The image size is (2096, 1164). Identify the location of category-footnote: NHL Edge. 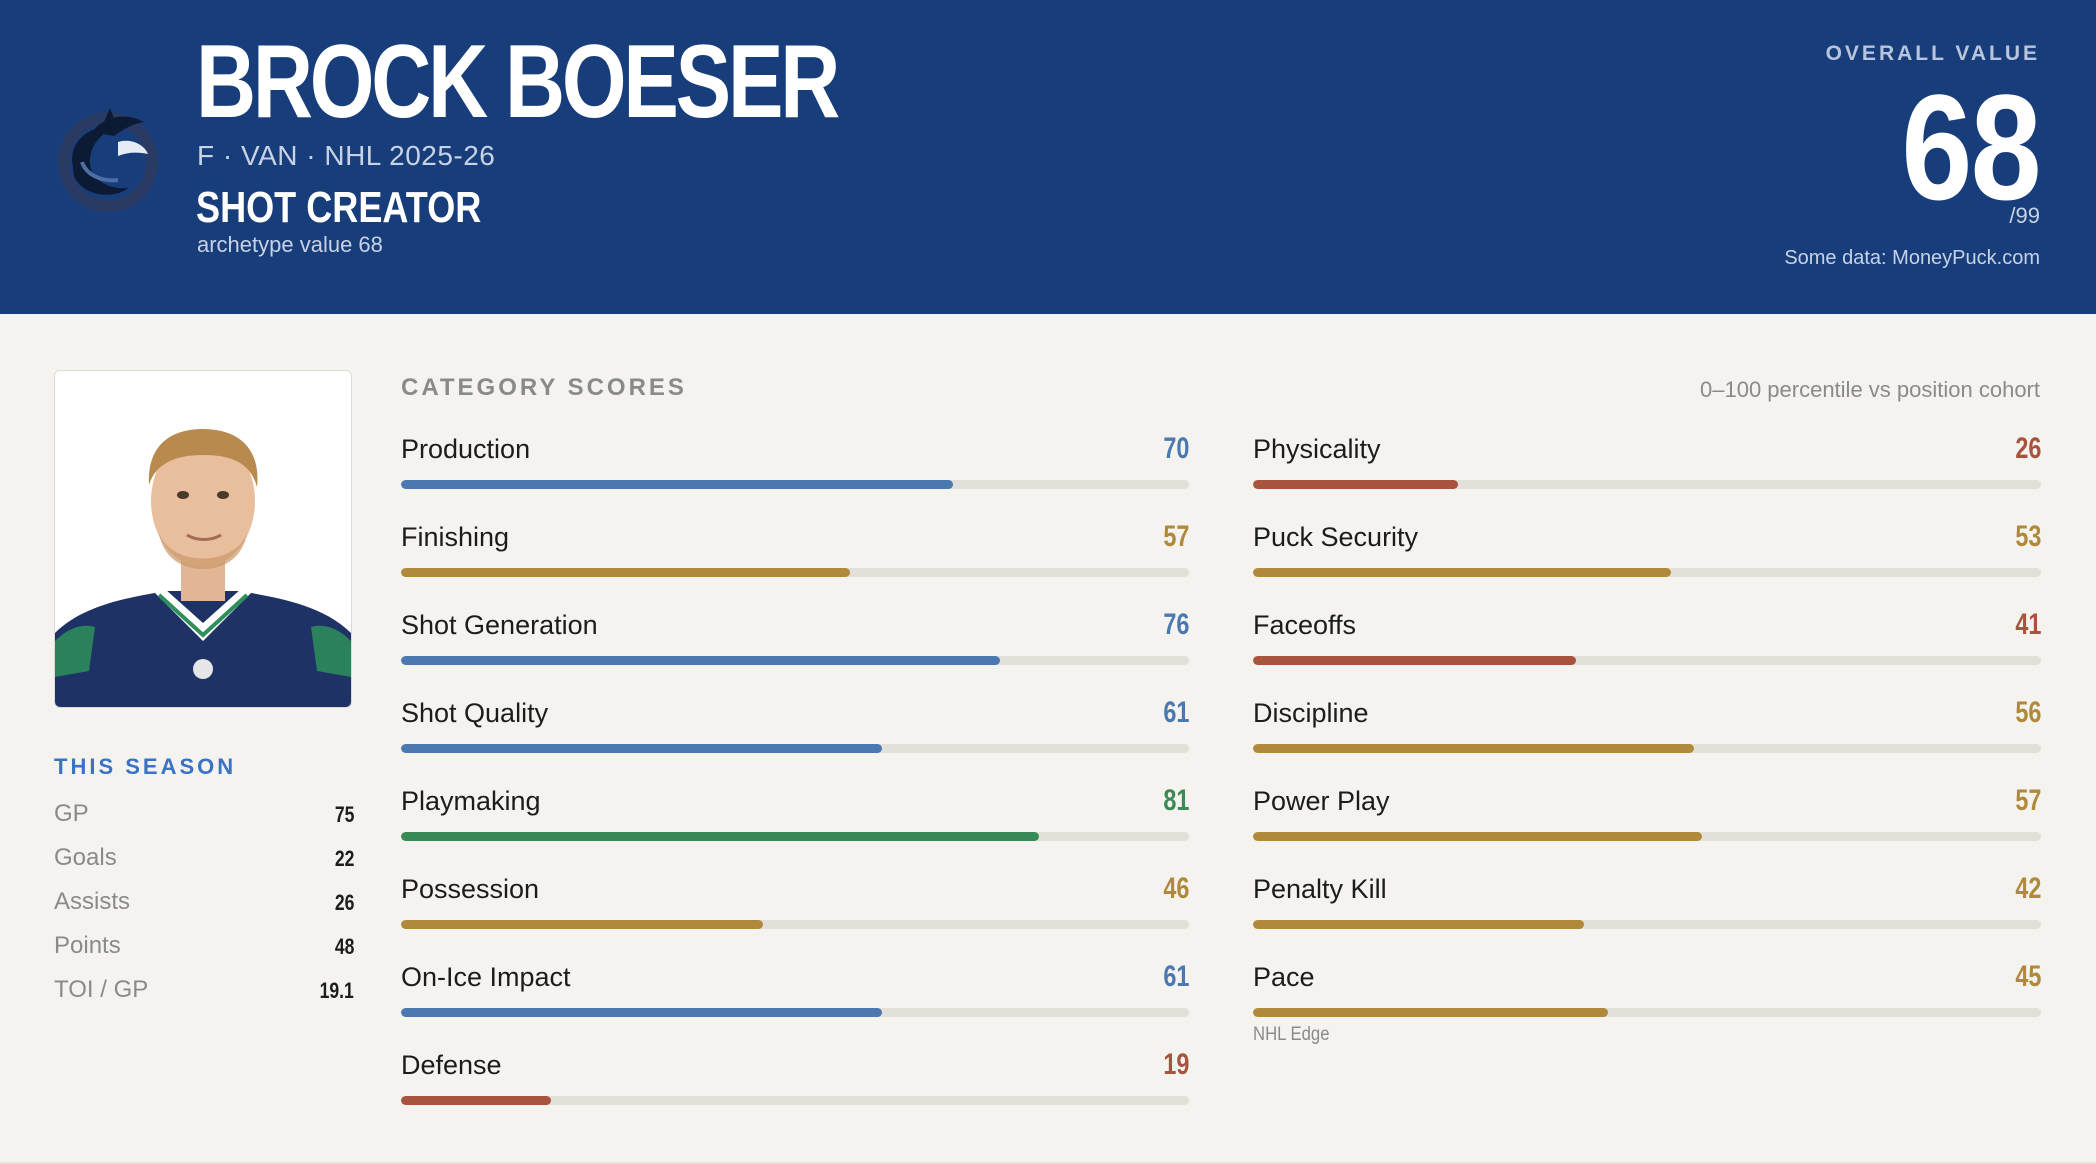
(1291, 1034).